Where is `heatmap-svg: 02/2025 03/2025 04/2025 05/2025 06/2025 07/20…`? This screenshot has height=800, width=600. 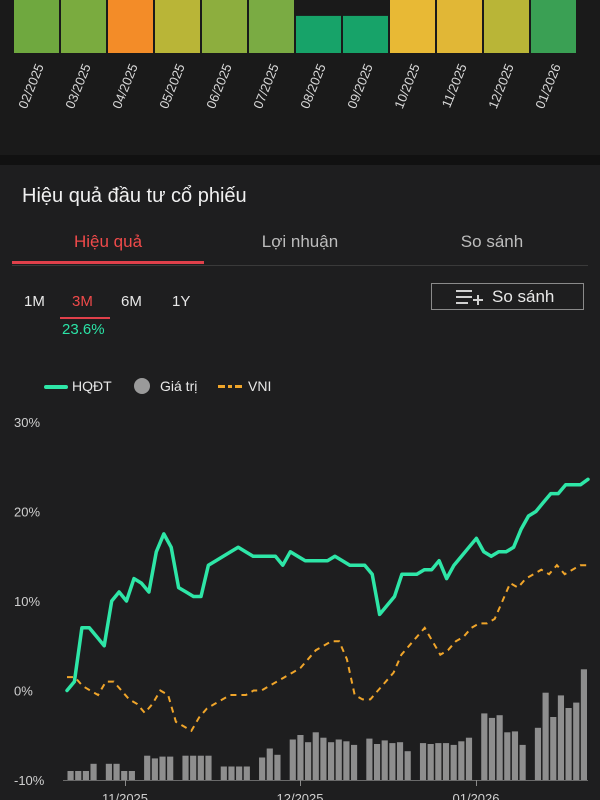
heatmap-svg: 02/2025 03/2025 04/2025 05/2025 06/2025 07/20… is located at coordinates (295, 55).